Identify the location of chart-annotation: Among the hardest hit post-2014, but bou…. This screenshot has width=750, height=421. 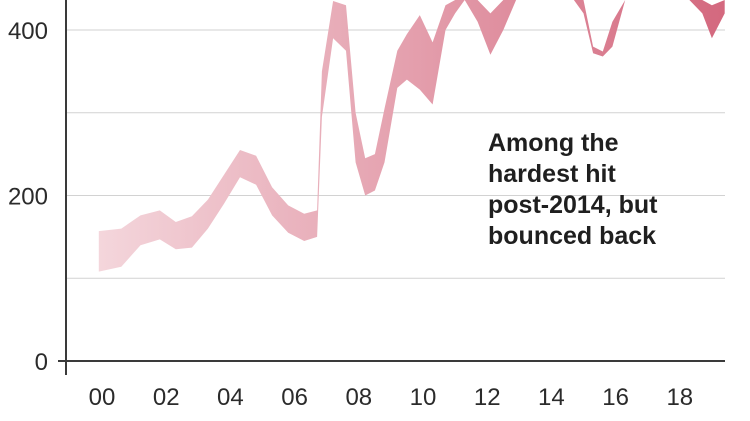
(603, 190).